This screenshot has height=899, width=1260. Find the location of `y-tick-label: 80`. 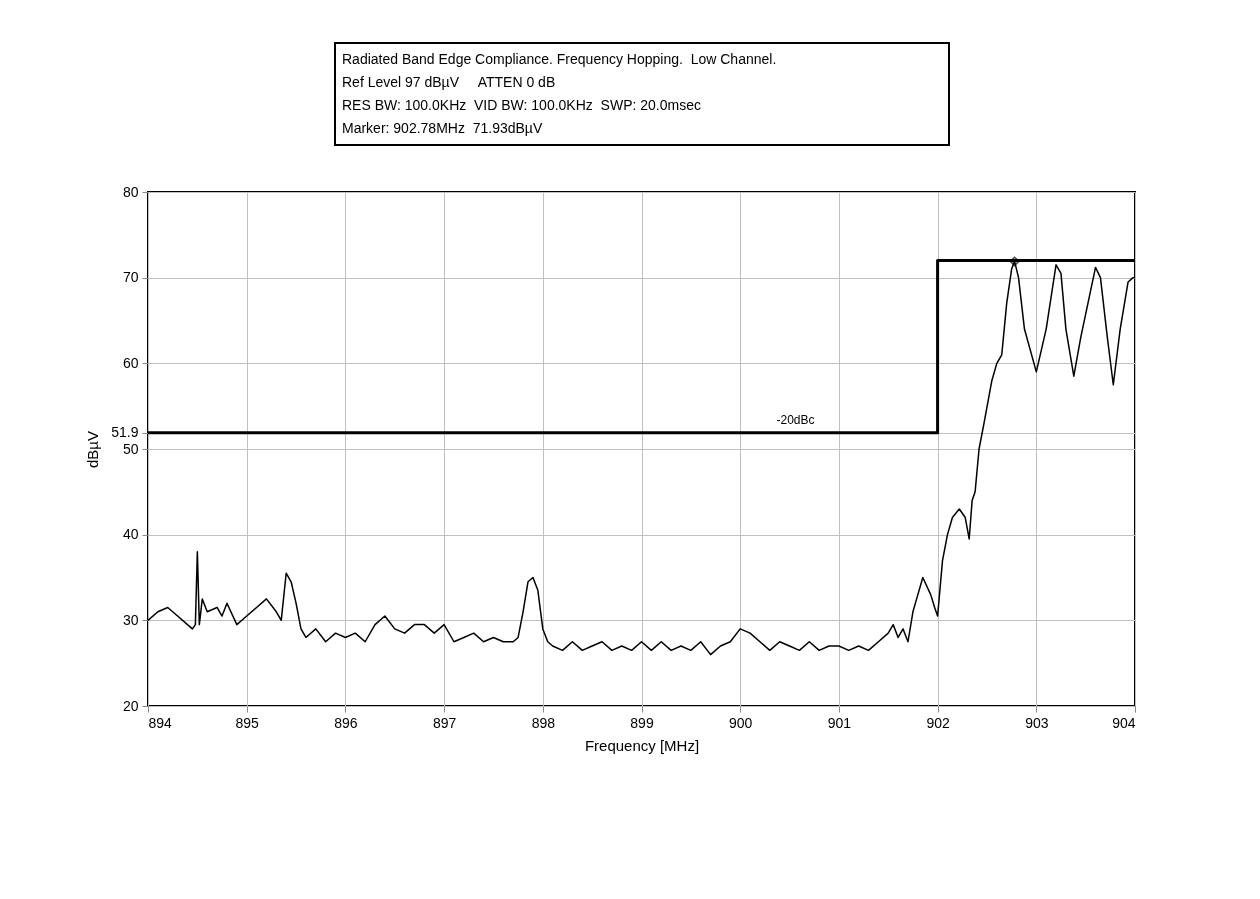

y-tick-label: 80 is located at coordinates (130, 191).